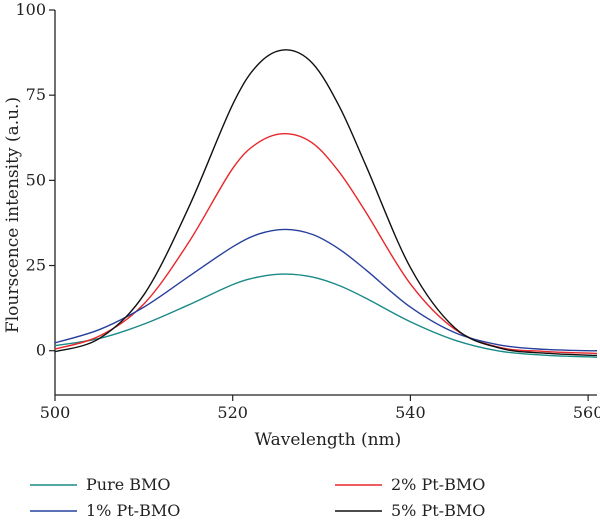  What do you see at coordinates (41, 350) in the screenshot?
I see `y-tick-label: 0` at bounding box center [41, 350].